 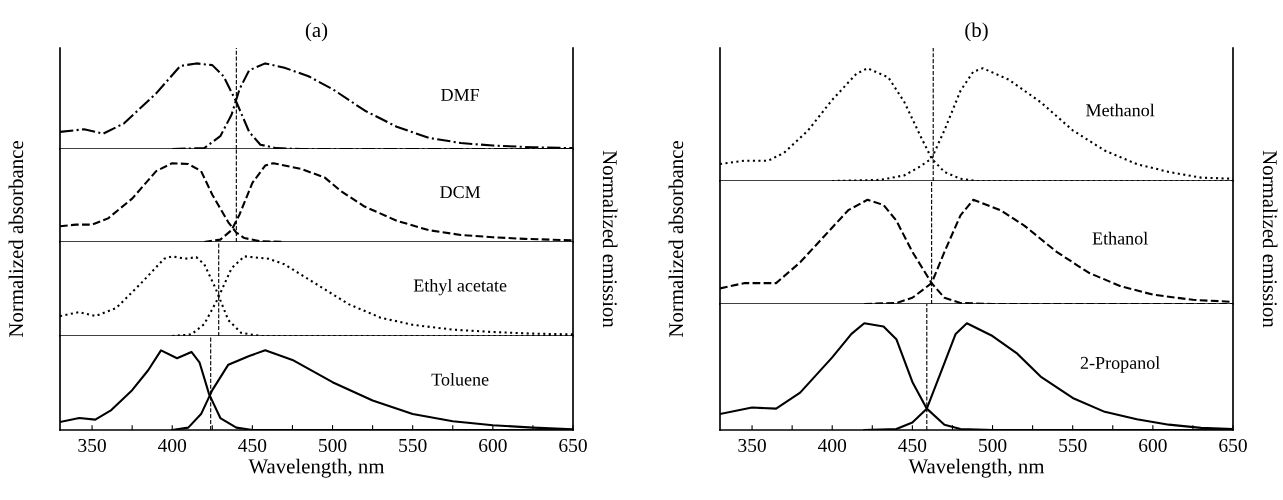 I want to click on annotation: Ethyl acetate, so click(x=460, y=287).